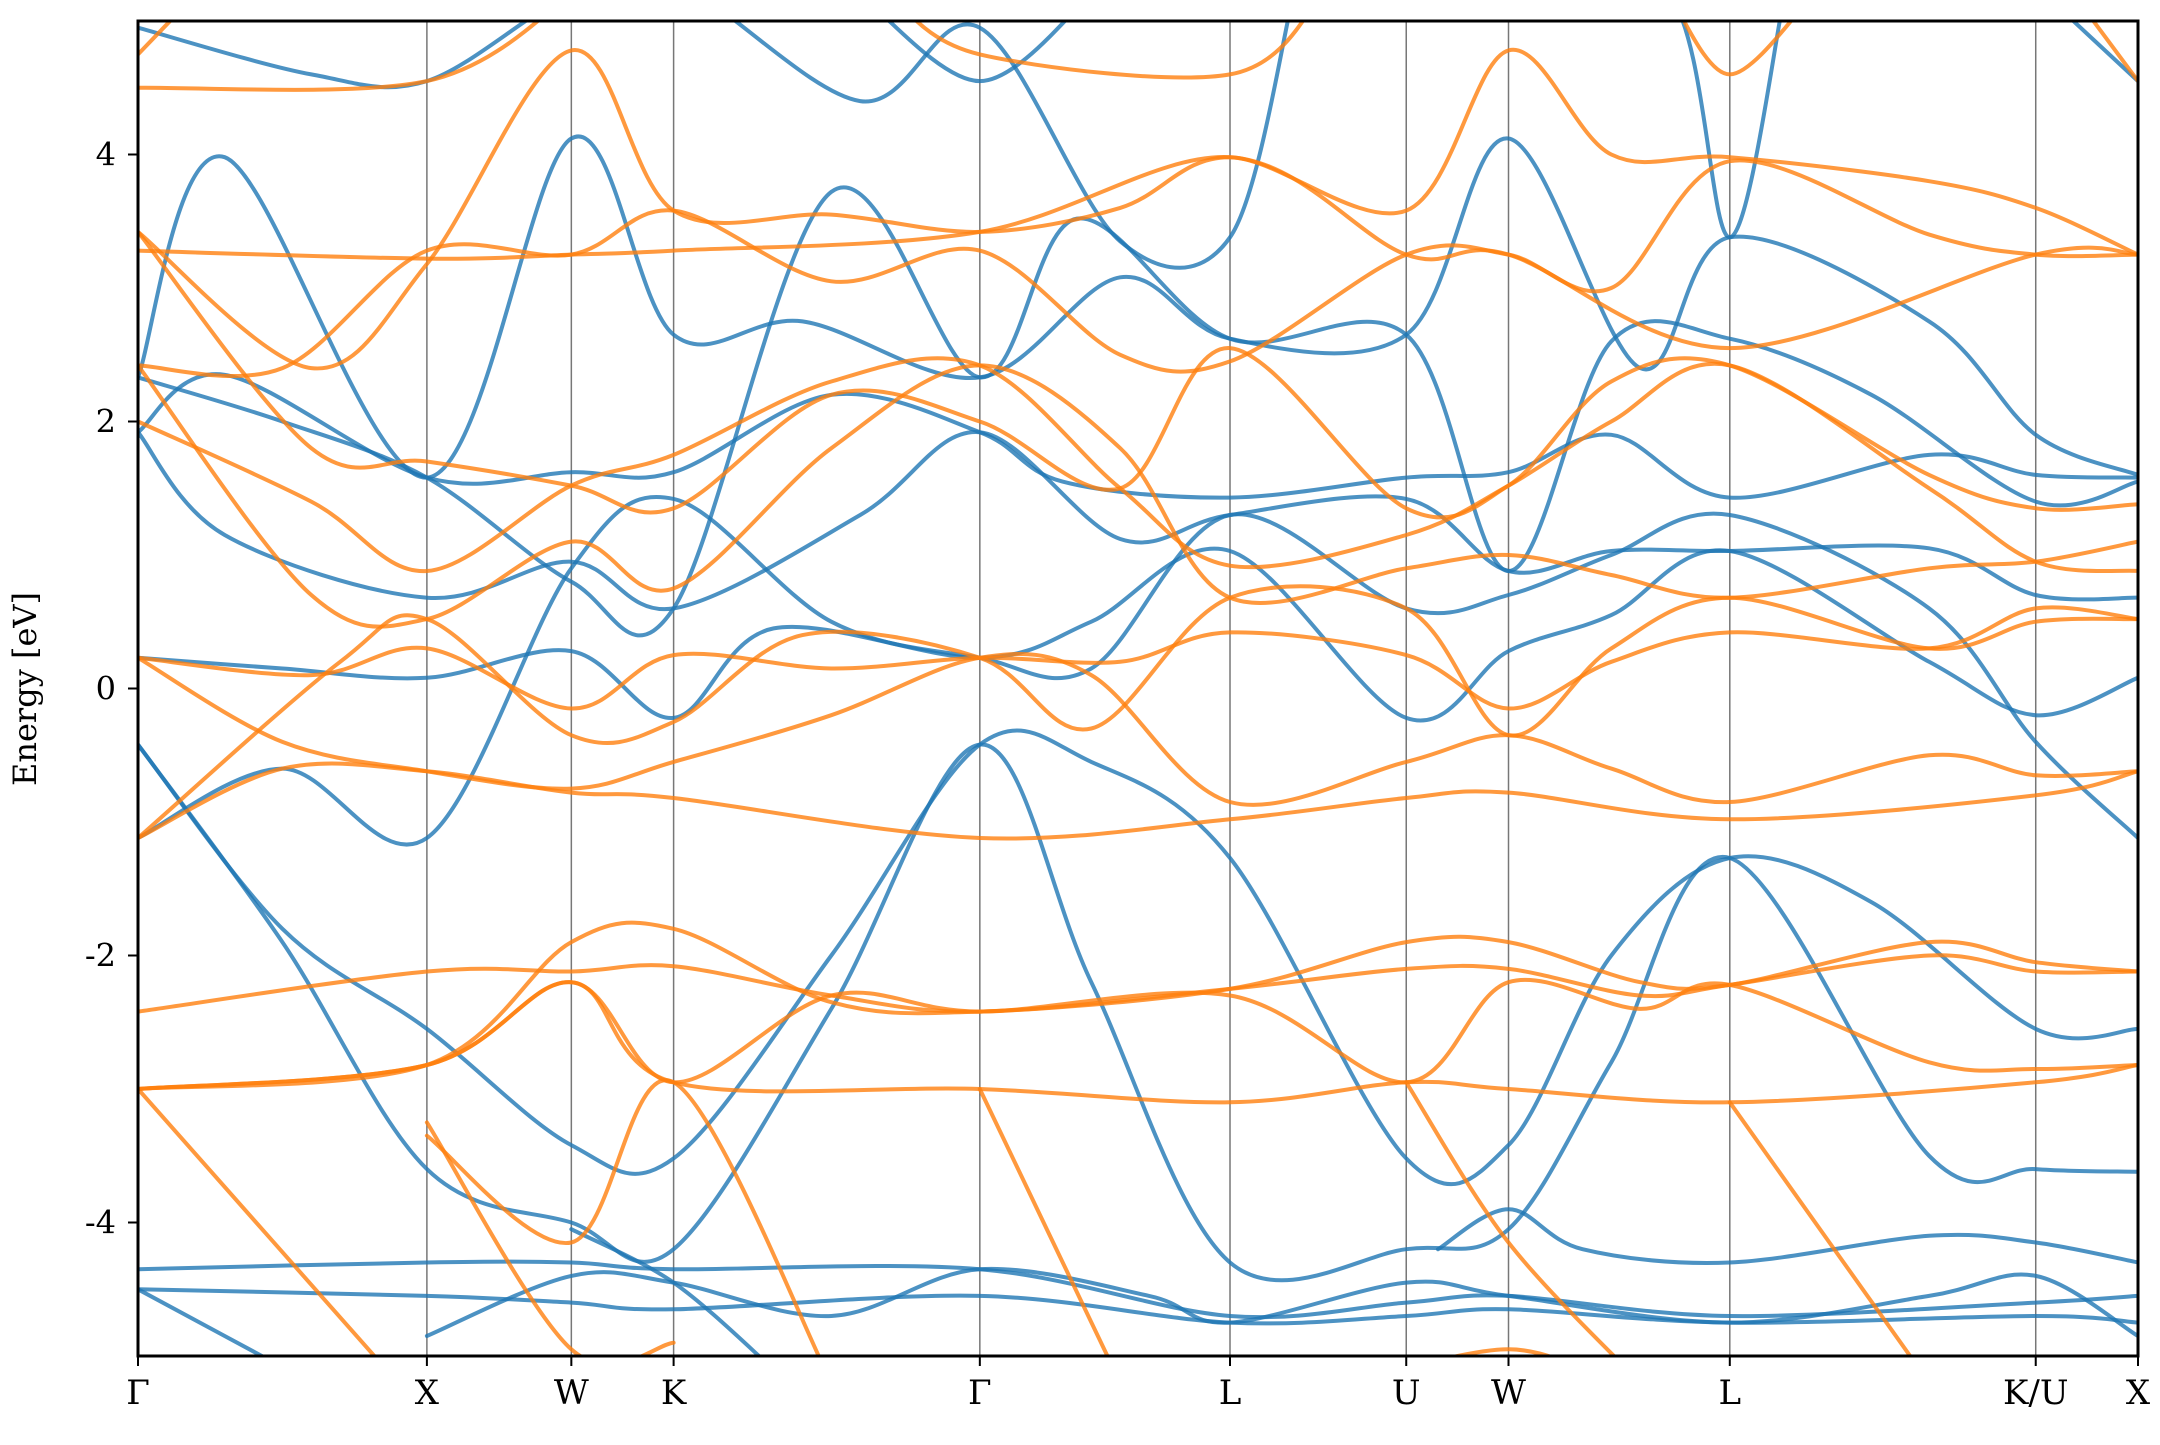  I want to click on y-tick-label: 0, so click(106, 689).